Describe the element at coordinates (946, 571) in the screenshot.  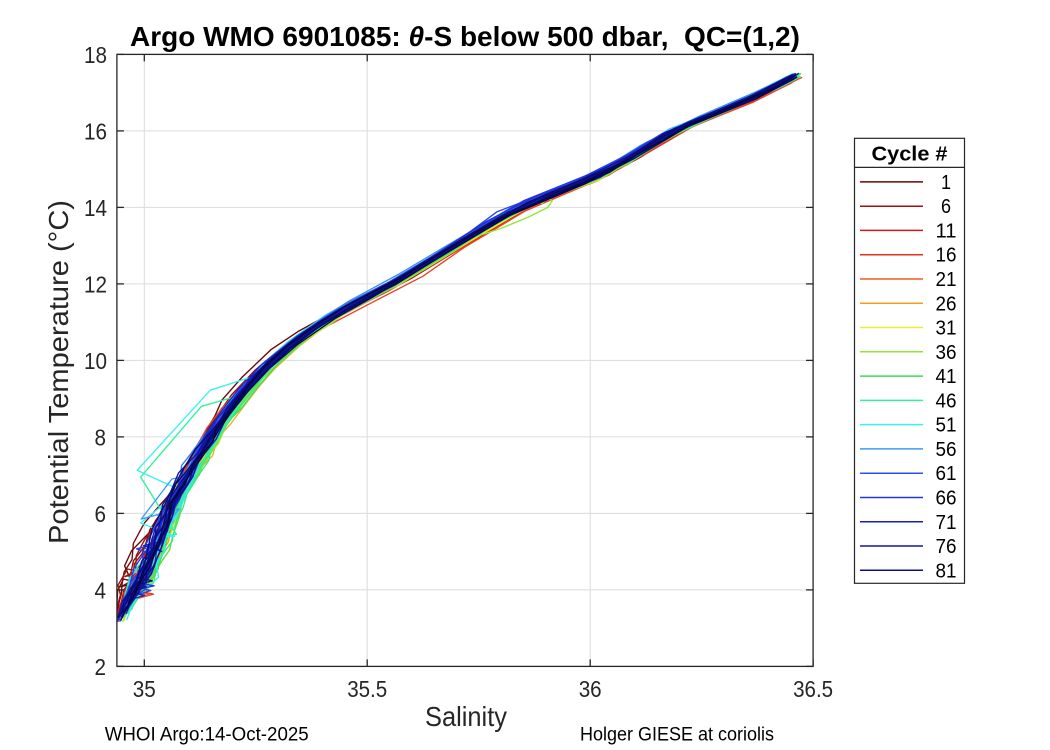
I see `svg-text: 81` at that location.